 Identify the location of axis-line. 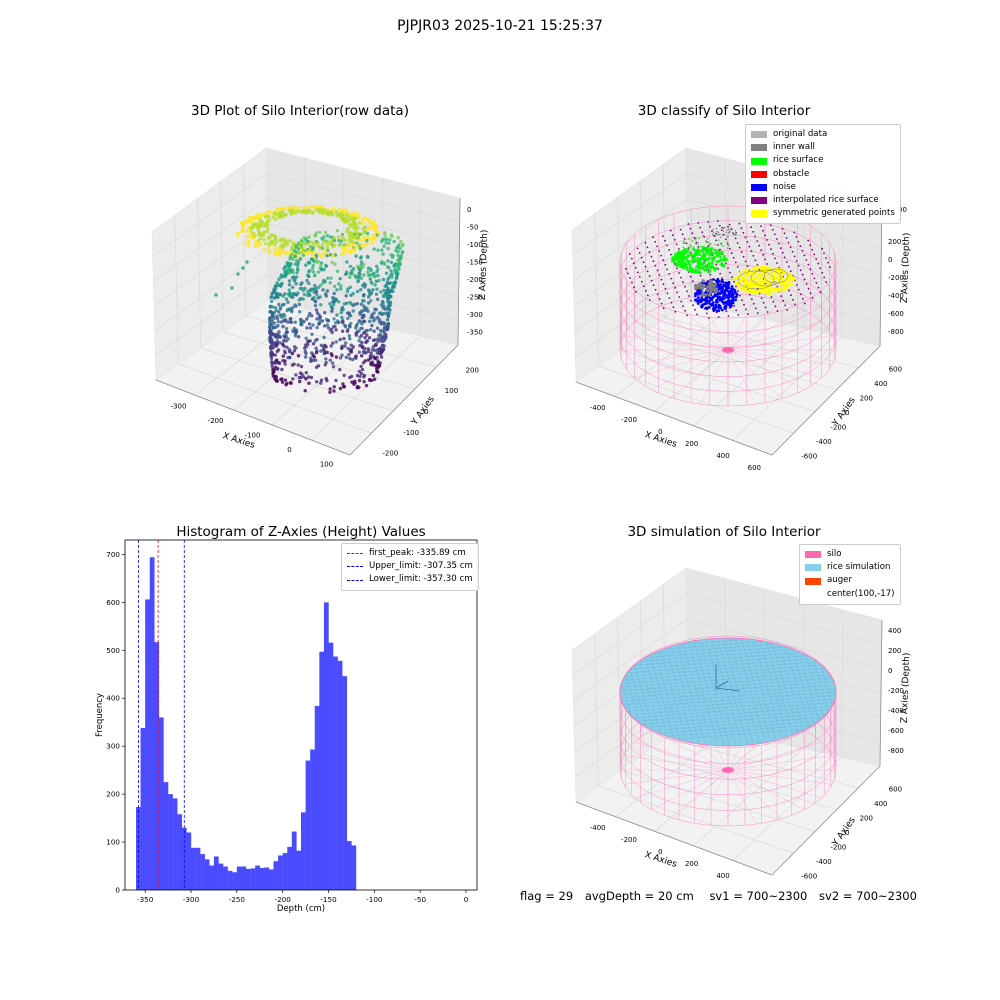
(674, 418).